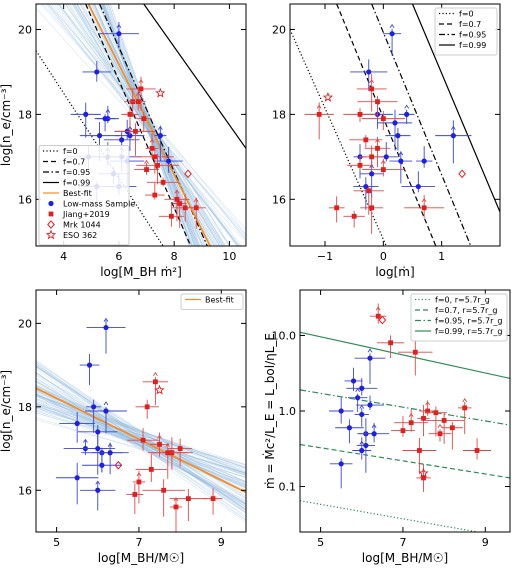 The height and width of the screenshot is (570, 520). What do you see at coordinates (469, 331) in the screenshot?
I see `legend-label: f=0.99, r=5.7r_g` at bounding box center [469, 331].